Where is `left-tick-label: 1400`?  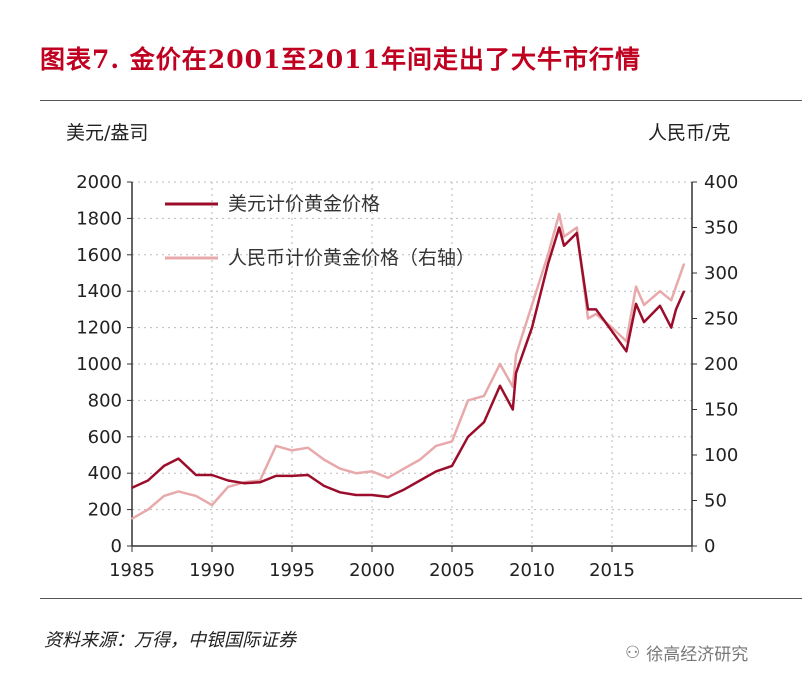
left-tick-label: 1400 is located at coordinates (99, 291).